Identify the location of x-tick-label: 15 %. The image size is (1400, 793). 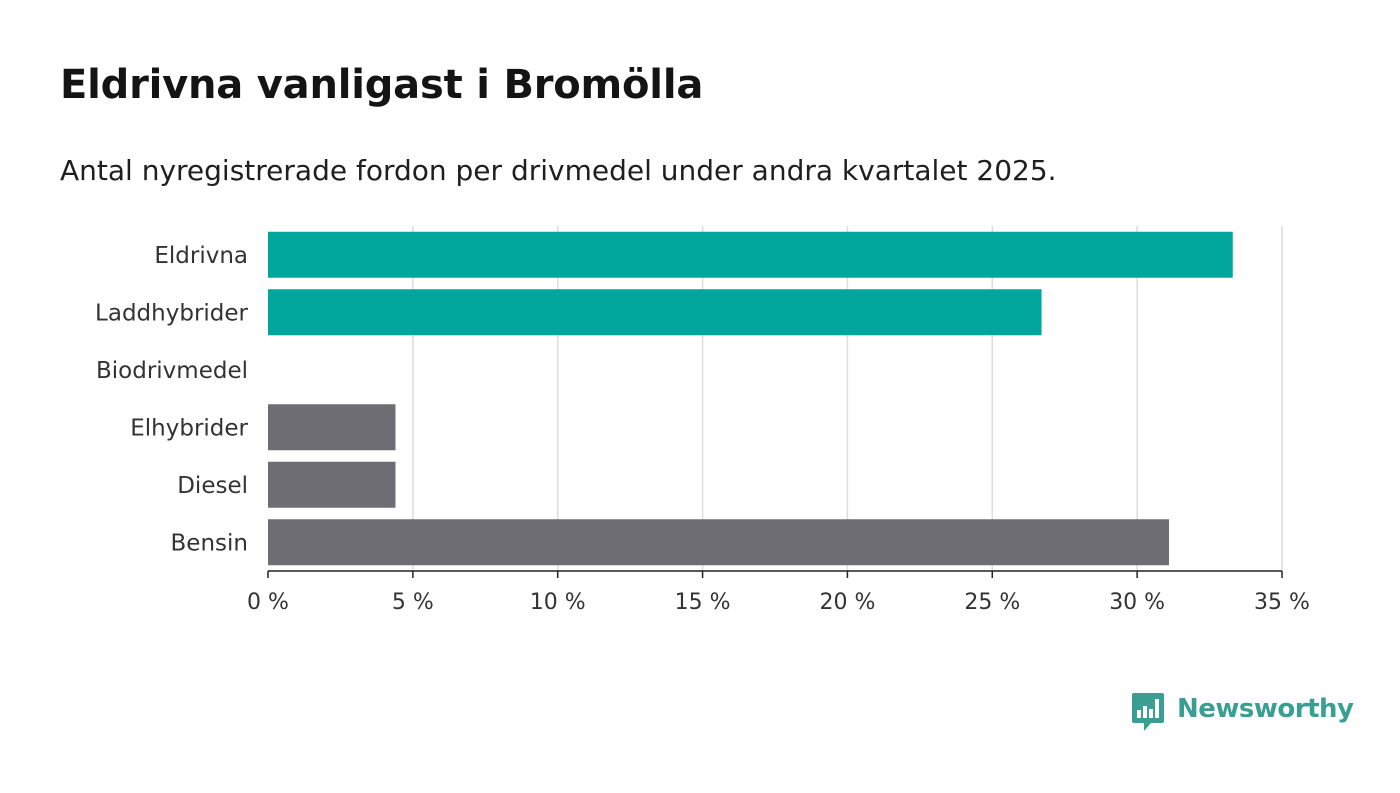
(703, 602).